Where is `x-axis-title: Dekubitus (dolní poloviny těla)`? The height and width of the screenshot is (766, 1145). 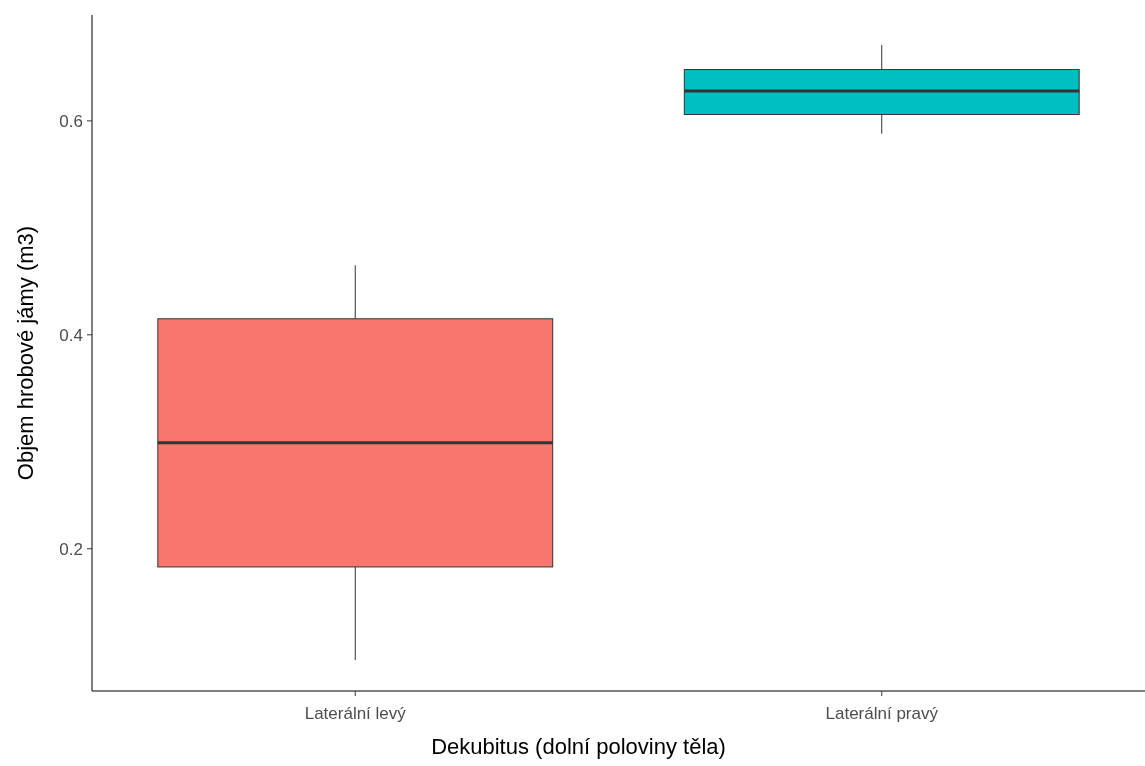
x-axis-title: Dekubitus (dolní poloviny těla) is located at coordinates (578, 746).